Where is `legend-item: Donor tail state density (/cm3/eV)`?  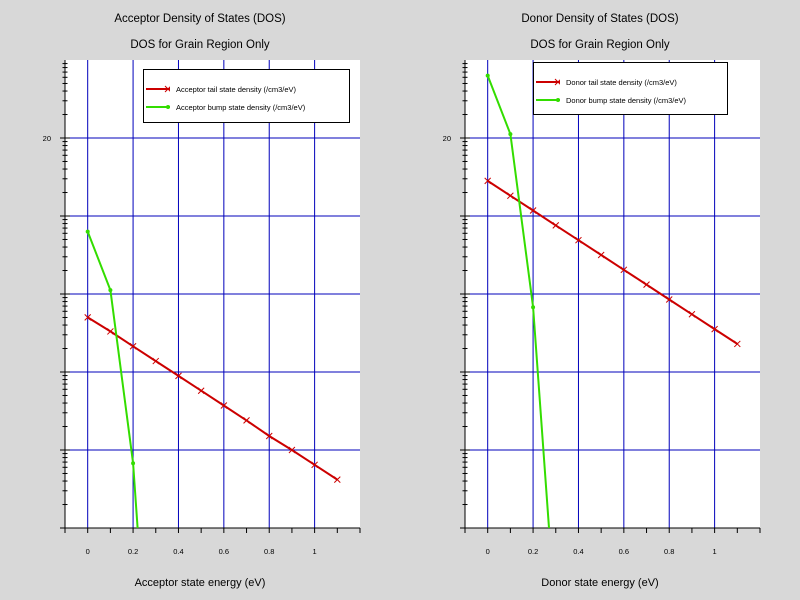
legend-item: Donor tail state density (/cm3/eV) is located at coordinates (606, 82).